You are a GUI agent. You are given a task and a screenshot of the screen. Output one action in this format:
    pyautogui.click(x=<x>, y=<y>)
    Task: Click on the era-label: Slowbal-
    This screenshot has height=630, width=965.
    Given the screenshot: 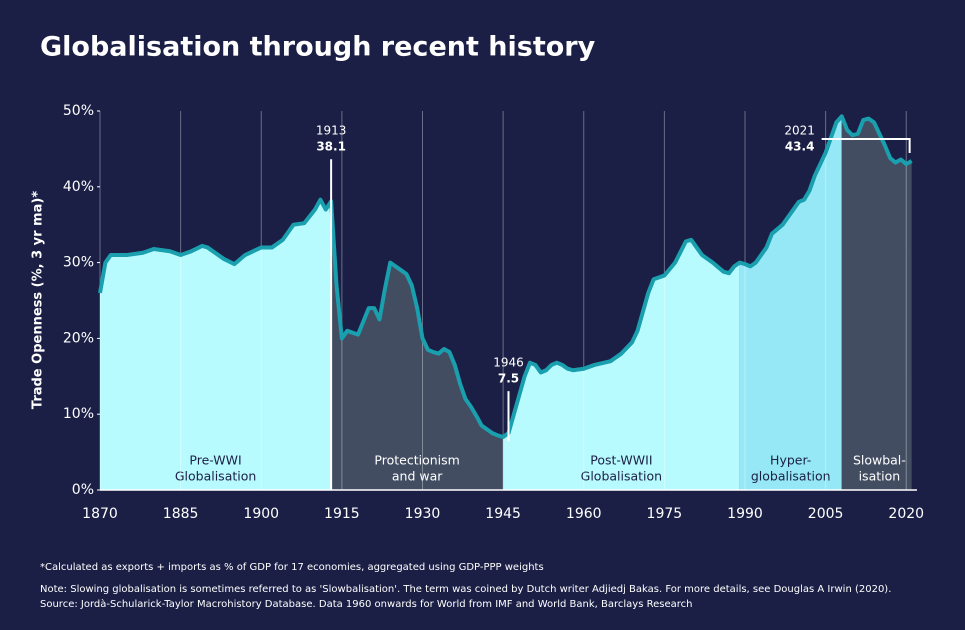 What is the action you would take?
    pyautogui.click(x=879, y=460)
    